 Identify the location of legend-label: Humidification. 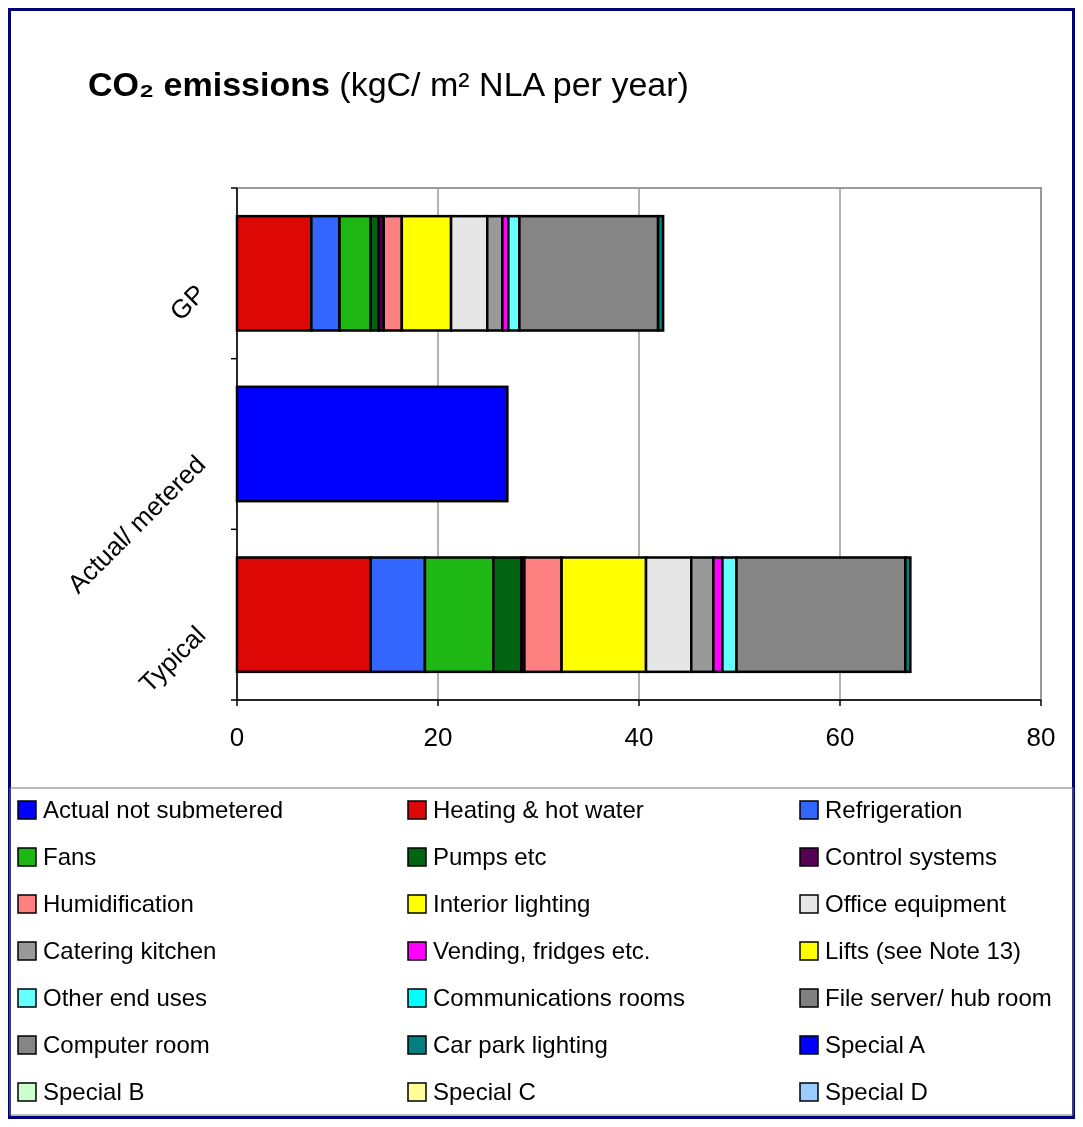
(118, 903).